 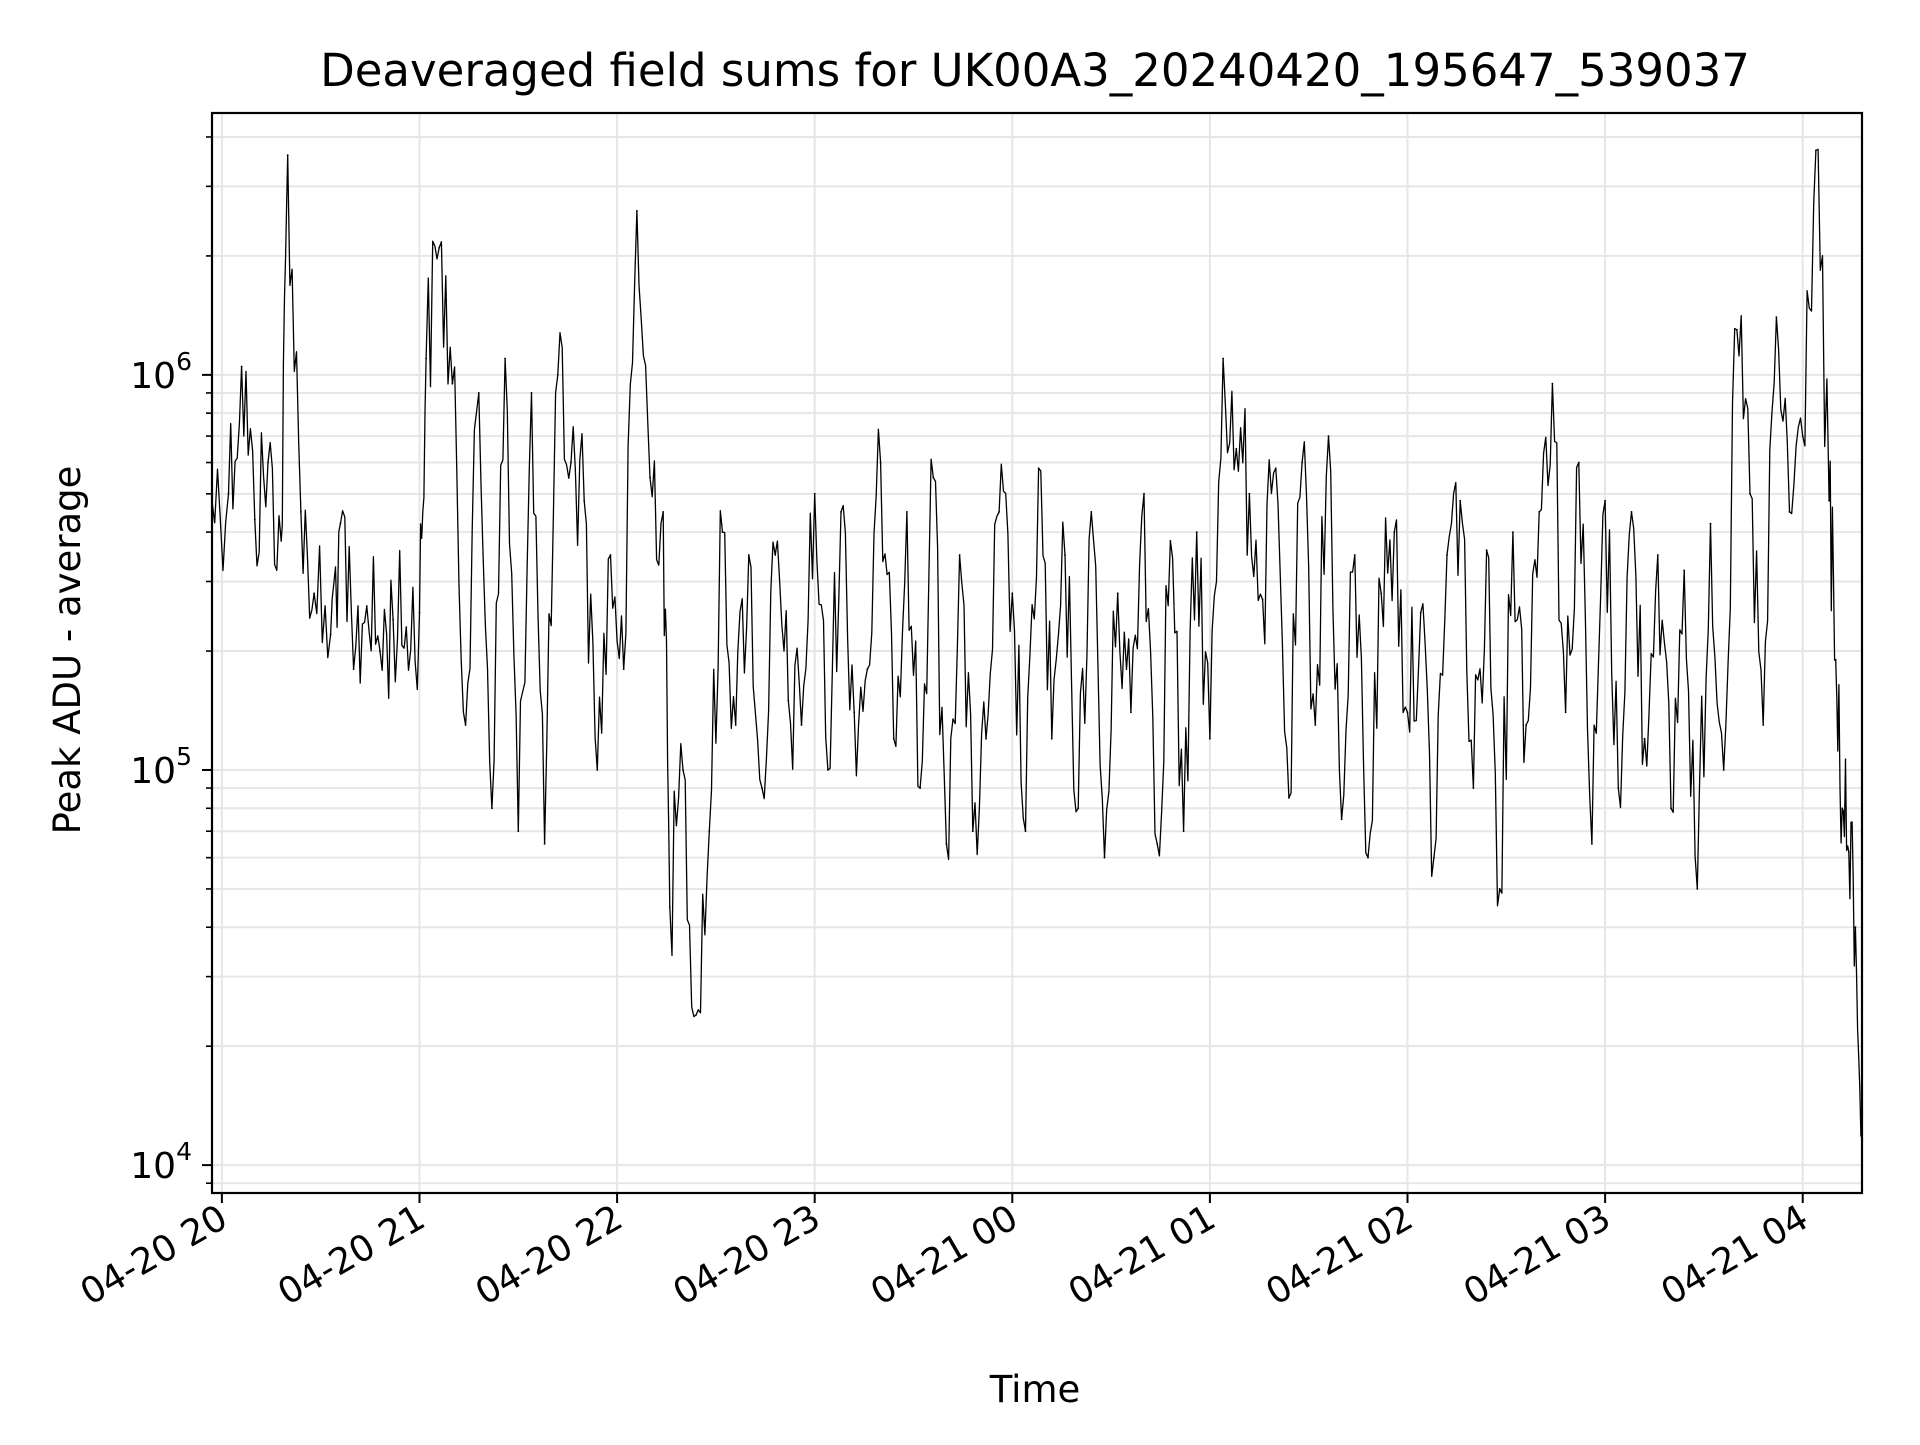 What do you see at coordinates (161, 767) in the screenshot?
I see `y-tick-label: 10⁵` at bounding box center [161, 767].